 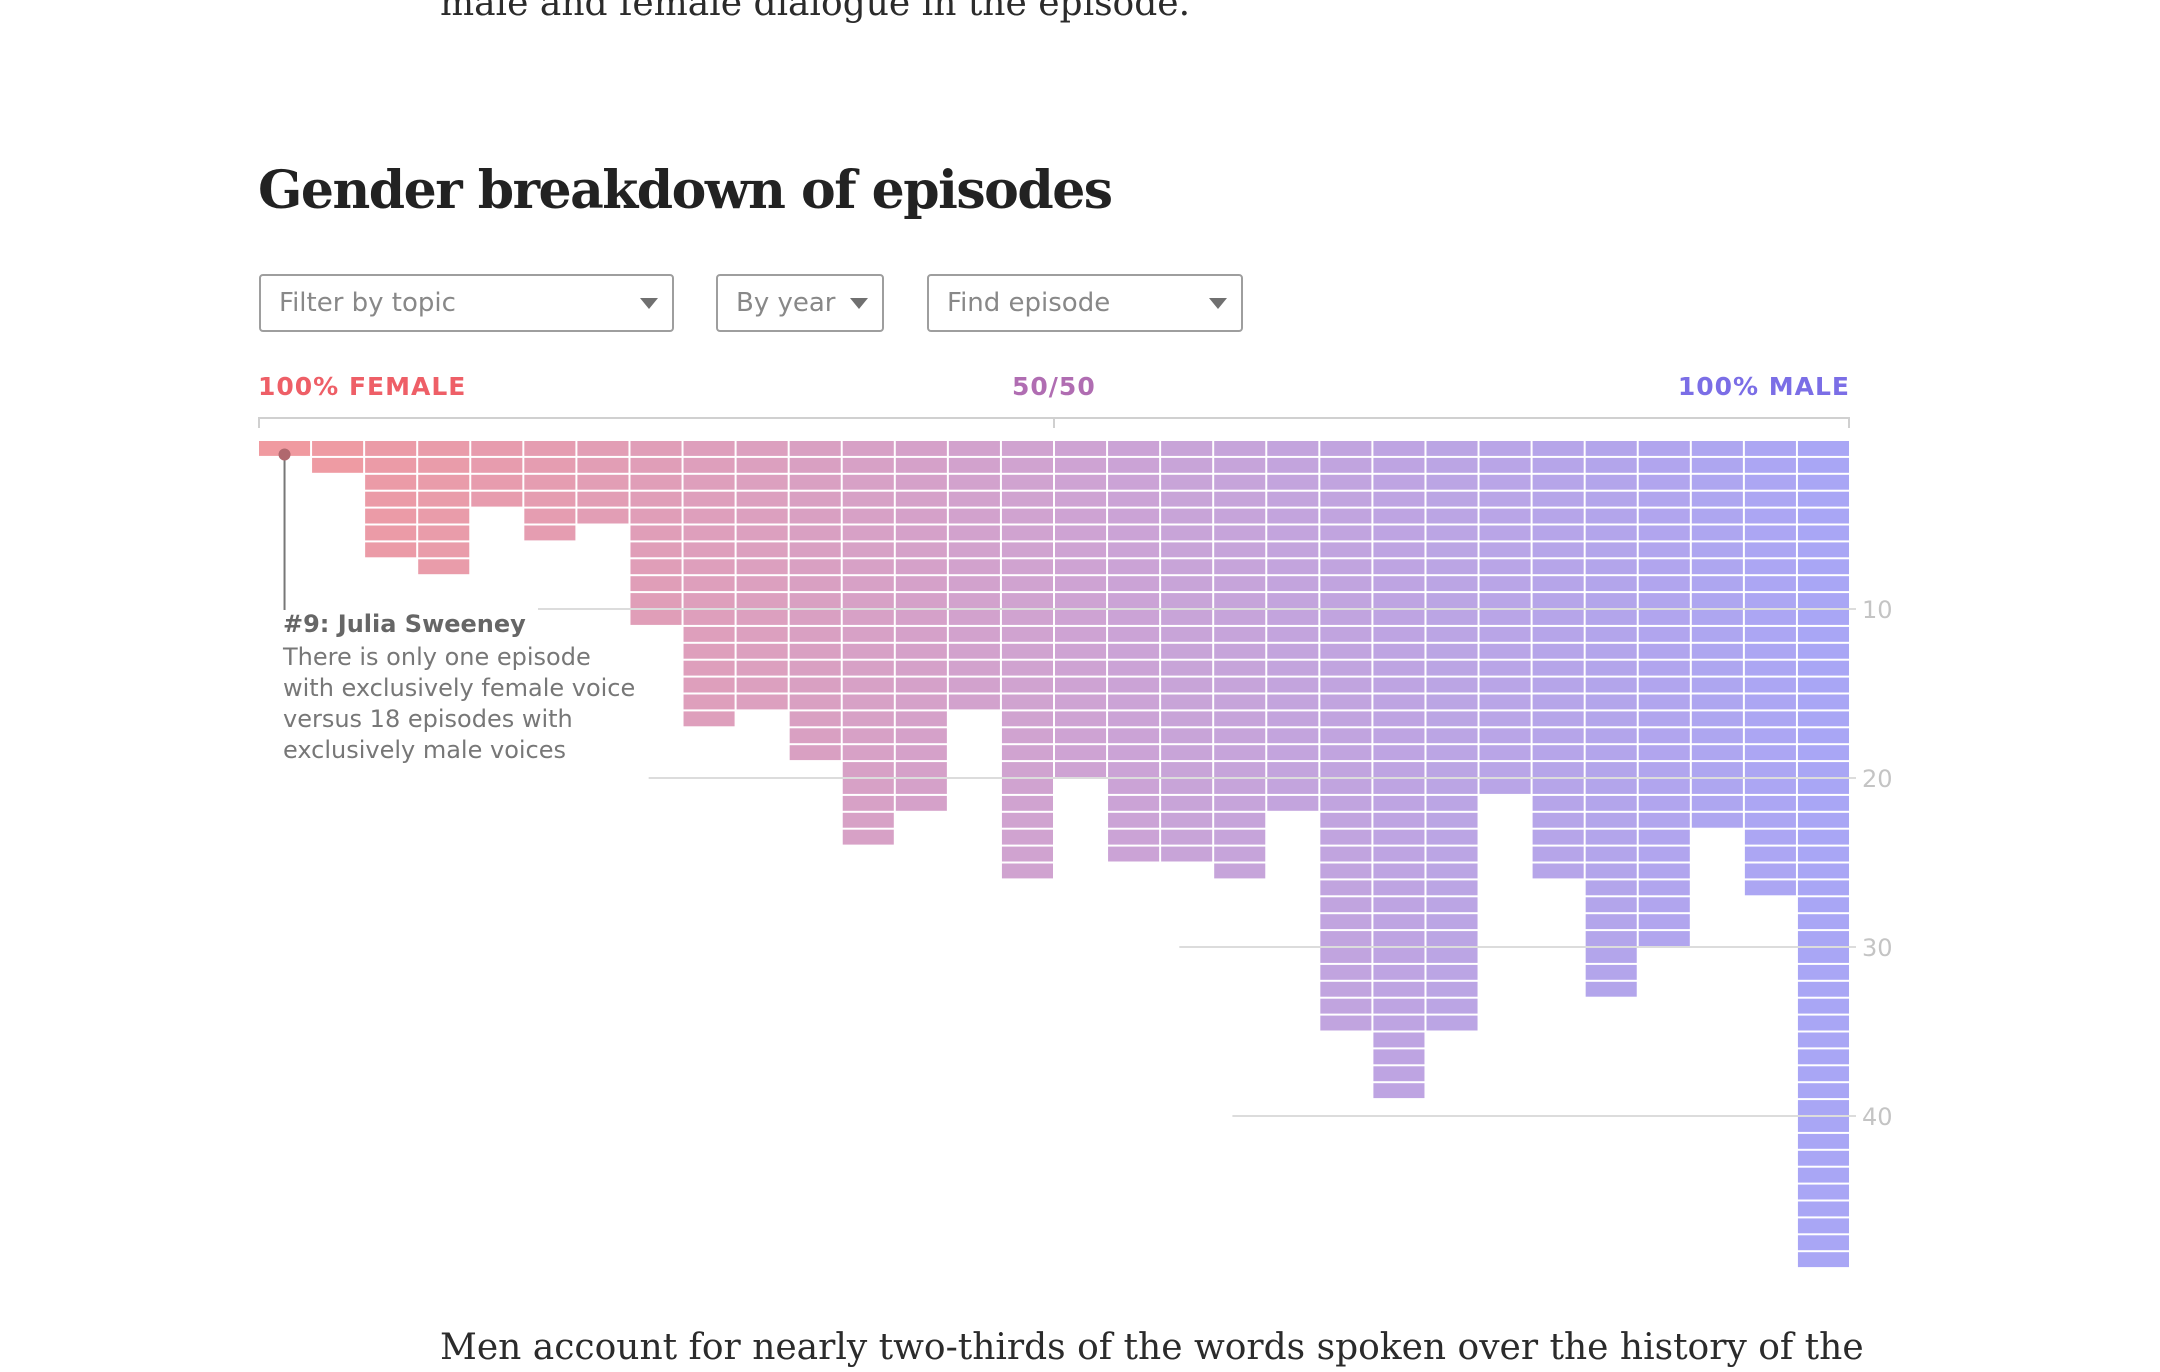 I want to click on sort-year-dropdown: By year, so click(x=800, y=303).